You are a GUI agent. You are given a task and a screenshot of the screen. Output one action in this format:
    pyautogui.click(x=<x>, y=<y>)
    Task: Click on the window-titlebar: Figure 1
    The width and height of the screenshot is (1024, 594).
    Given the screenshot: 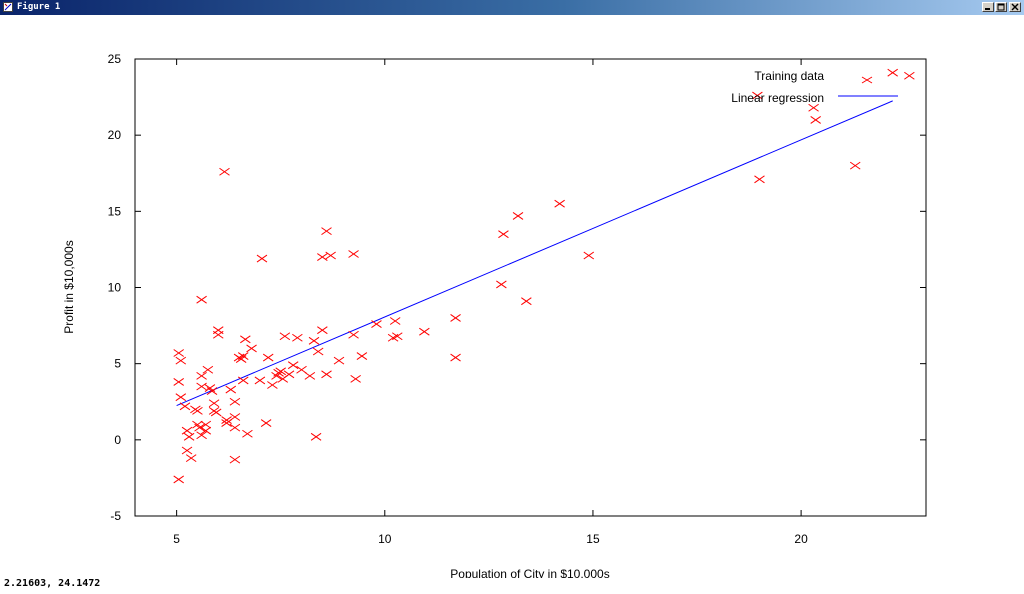 What is the action you would take?
    pyautogui.click(x=512, y=7)
    